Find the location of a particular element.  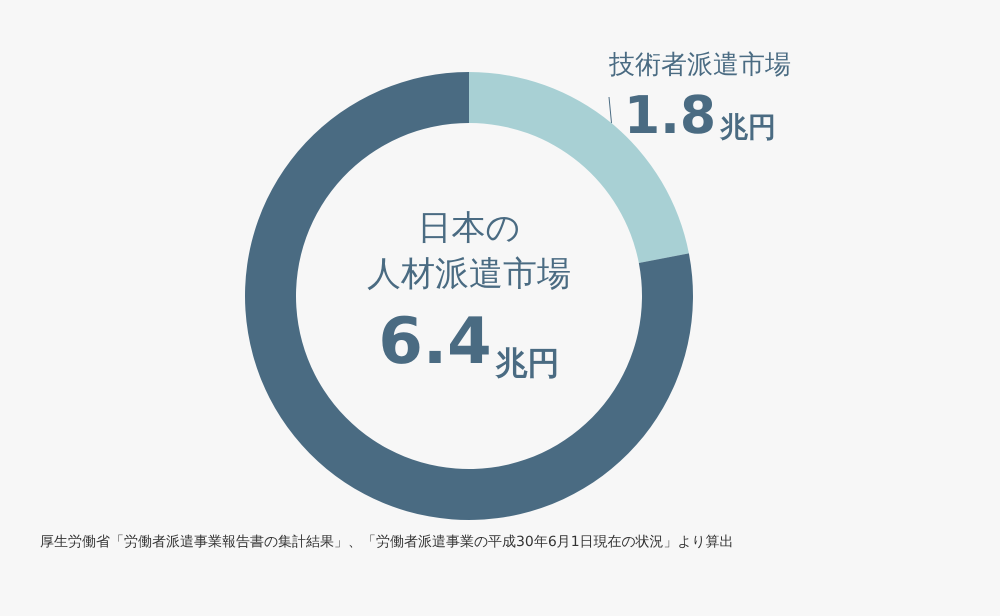

slice-label: 技術者派遣市場 is located at coordinates (699, 65).